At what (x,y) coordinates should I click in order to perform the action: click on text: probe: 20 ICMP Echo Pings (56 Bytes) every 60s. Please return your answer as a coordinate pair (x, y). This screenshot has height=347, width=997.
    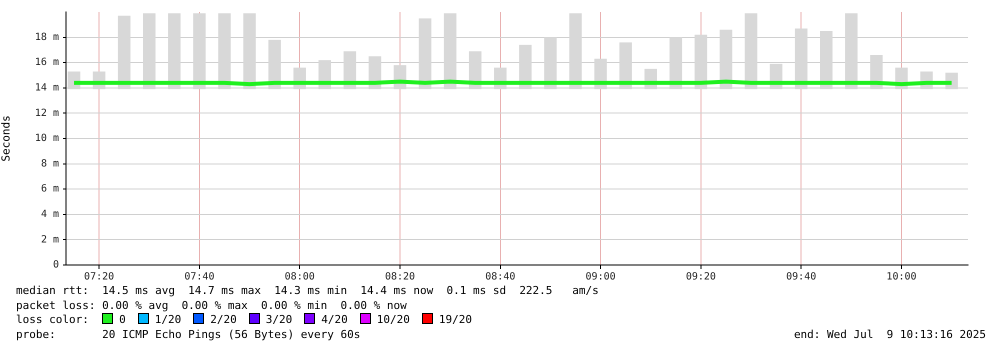
    Looking at the image, I should click on (188, 334).